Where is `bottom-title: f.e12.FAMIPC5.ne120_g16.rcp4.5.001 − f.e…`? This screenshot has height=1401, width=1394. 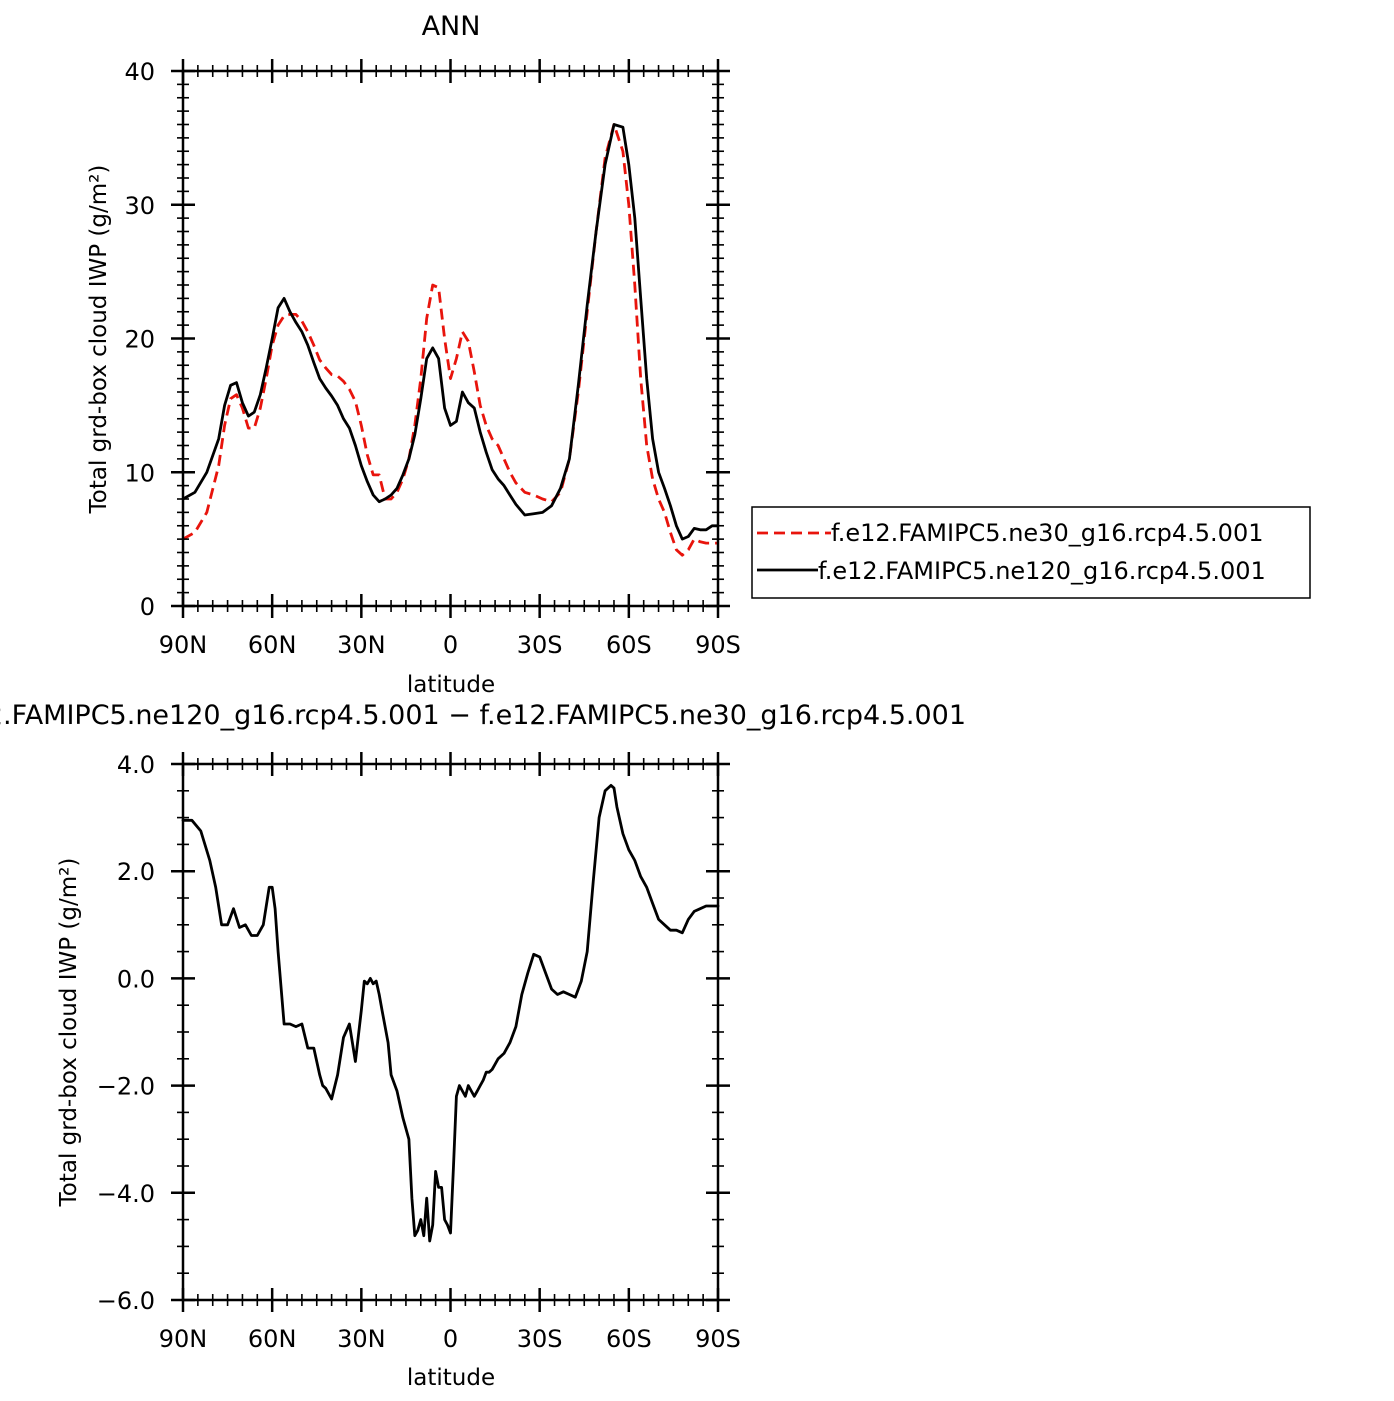 bottom-title: f.e12.FAMIPC5.ne120_g16.rcp4.5.001 − f.e… is located at coordinates (483, 715).